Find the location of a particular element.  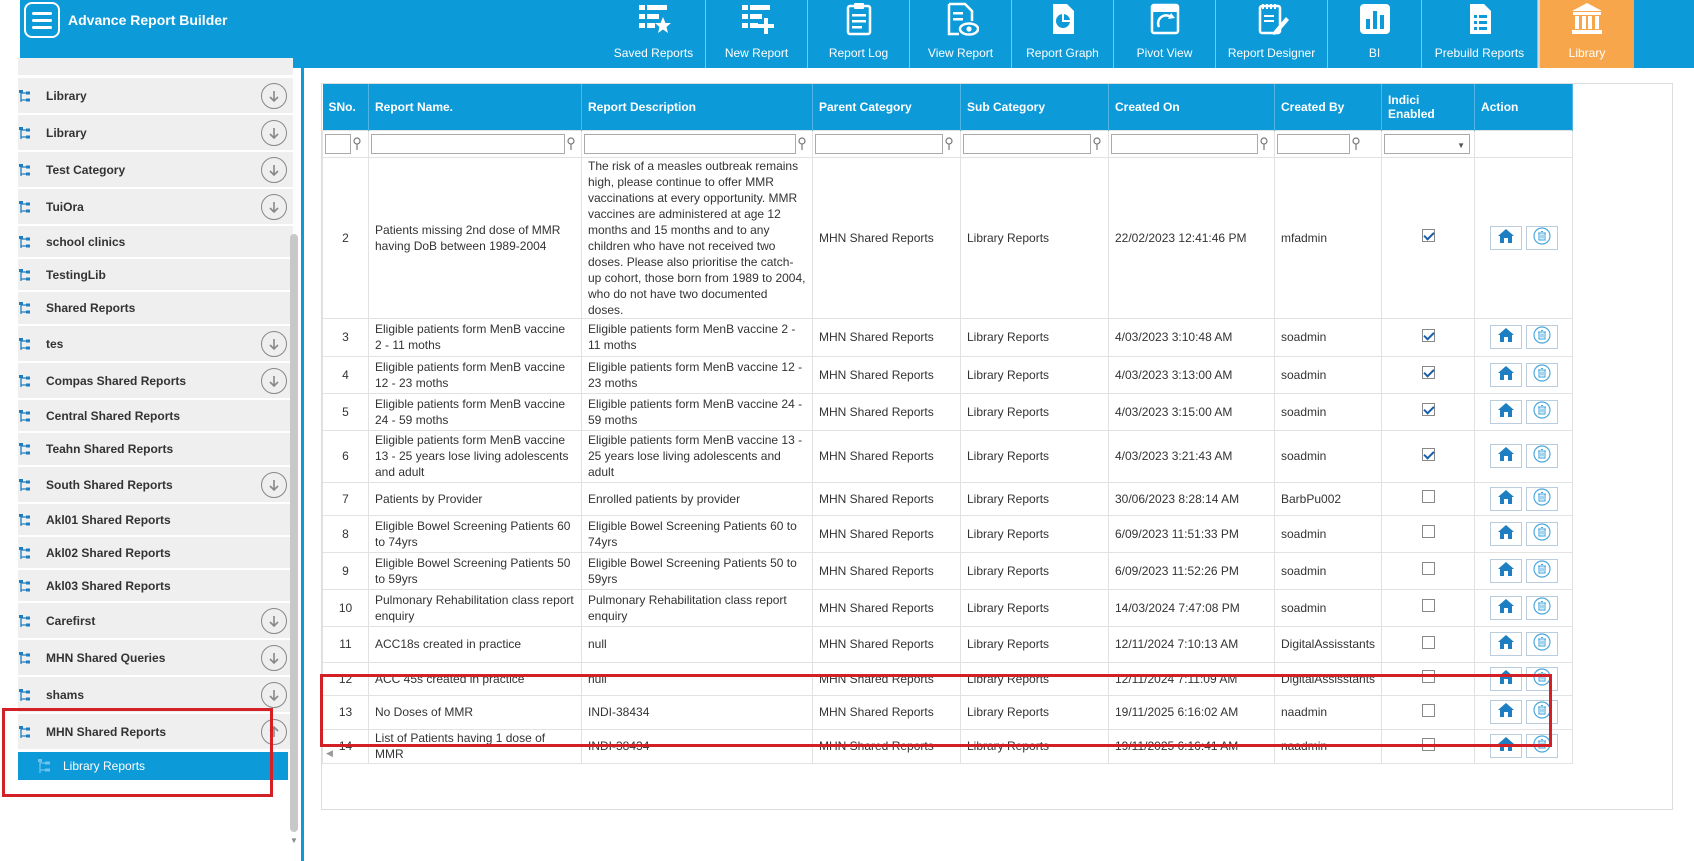

sidebar-item-carefirst: Carefirst is located at coordinates (155, 621).